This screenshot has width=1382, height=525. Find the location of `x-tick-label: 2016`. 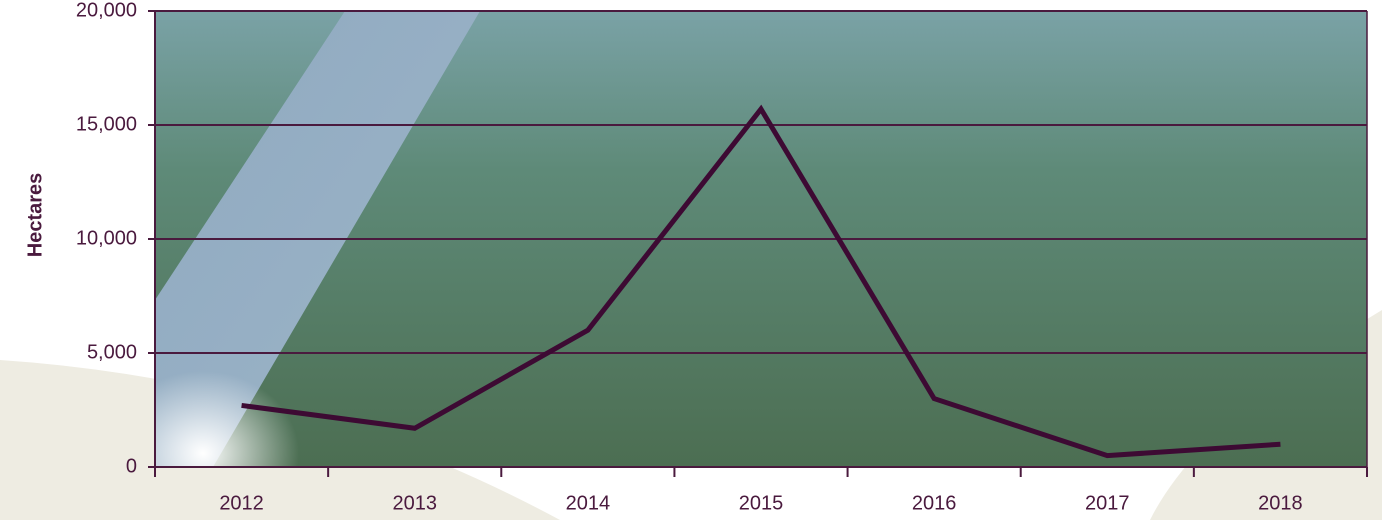

x-tick-label: 2016 is located at coordinates (934, 503).